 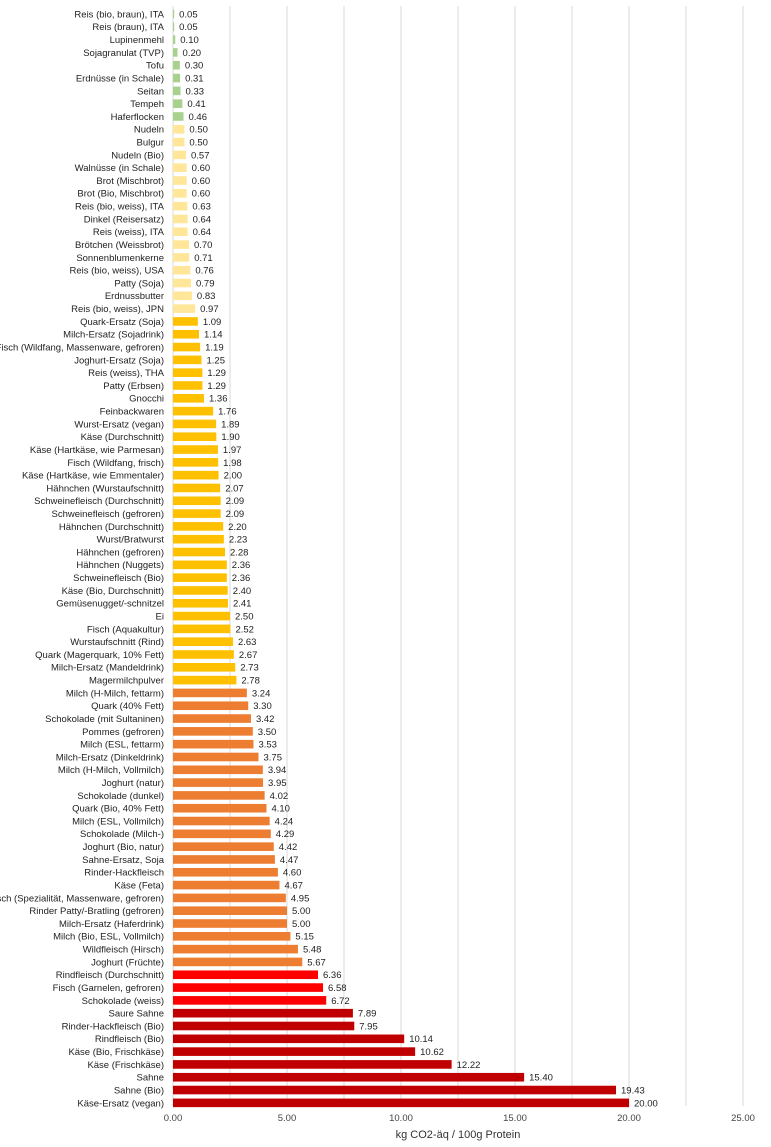 I want to click on category-label: Brötchen (Weissbrot), so click(x=119, y=245).